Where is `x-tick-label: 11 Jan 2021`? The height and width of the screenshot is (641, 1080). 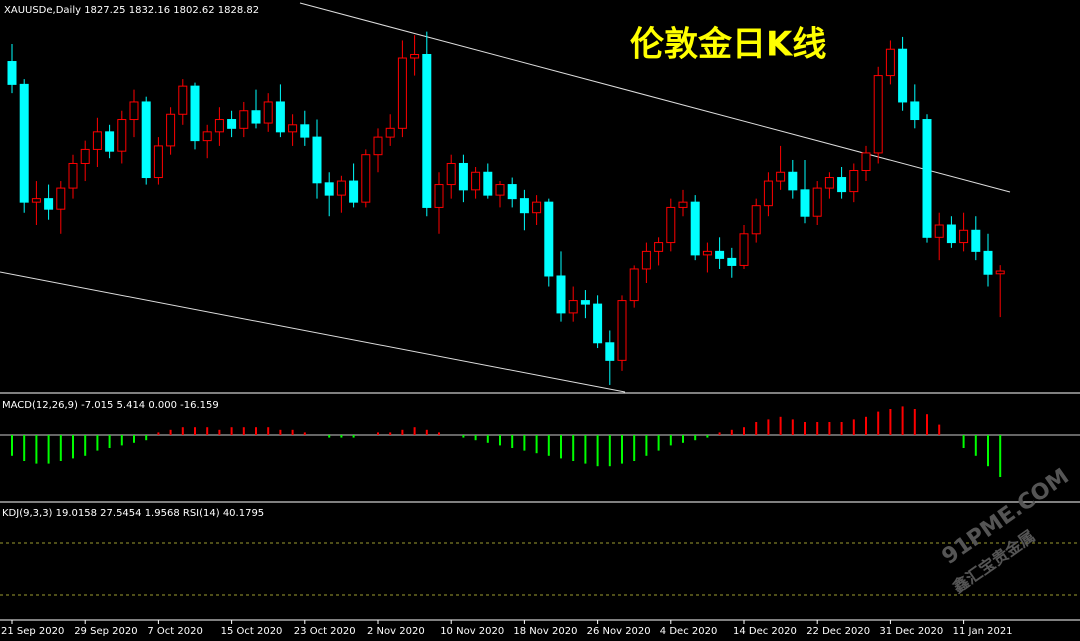 x-tick-label: 11 Jan 2021 is located at coordinates (983, 631).